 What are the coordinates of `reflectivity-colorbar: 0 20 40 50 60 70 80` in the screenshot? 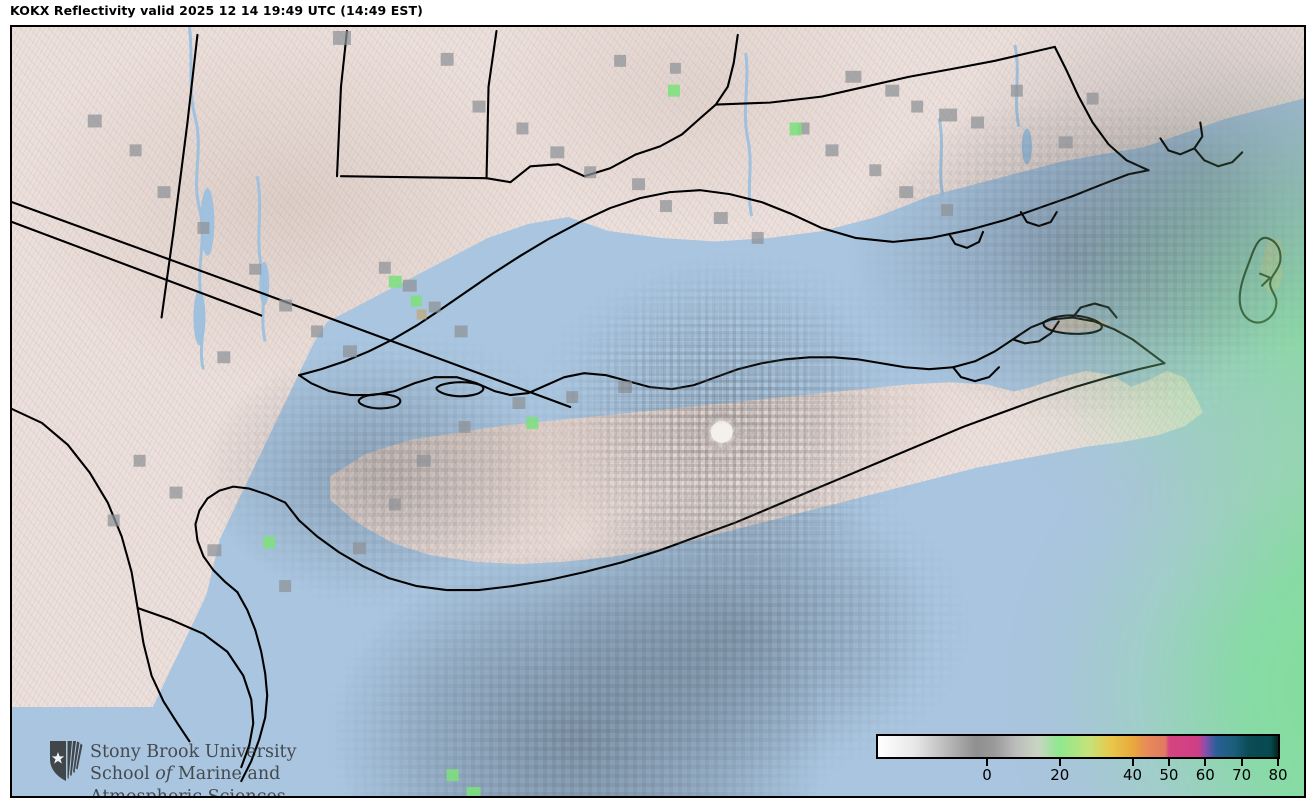 It's located at (1082, 764).